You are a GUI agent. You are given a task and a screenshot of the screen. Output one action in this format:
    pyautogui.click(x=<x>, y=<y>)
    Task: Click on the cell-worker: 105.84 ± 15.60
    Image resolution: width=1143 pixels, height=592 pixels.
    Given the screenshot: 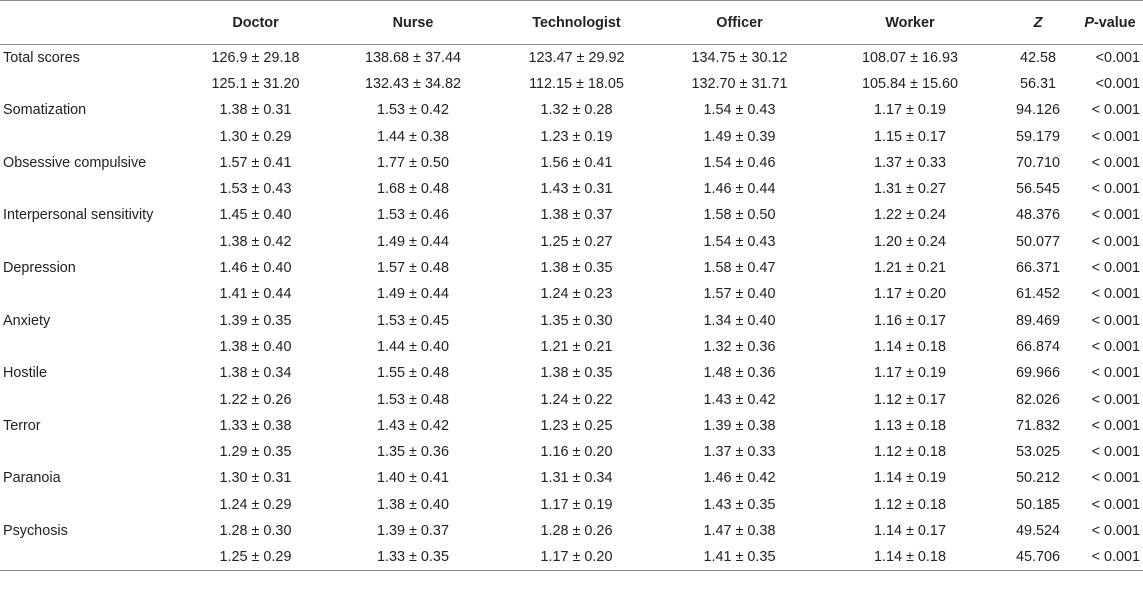 What is the action you would take?
    pyautogui.click(x=910, y=83)
    